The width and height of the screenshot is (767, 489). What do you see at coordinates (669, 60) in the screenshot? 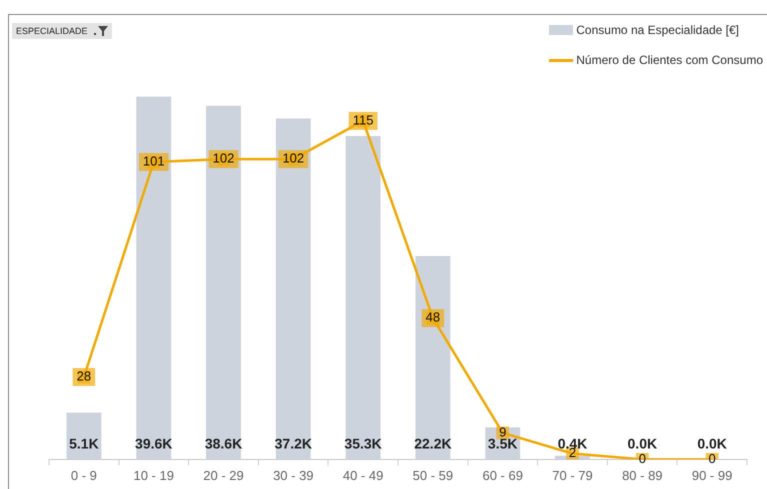
I see `legend-label: Número de Clientes com Consumo` at bounding box center [669, 60].